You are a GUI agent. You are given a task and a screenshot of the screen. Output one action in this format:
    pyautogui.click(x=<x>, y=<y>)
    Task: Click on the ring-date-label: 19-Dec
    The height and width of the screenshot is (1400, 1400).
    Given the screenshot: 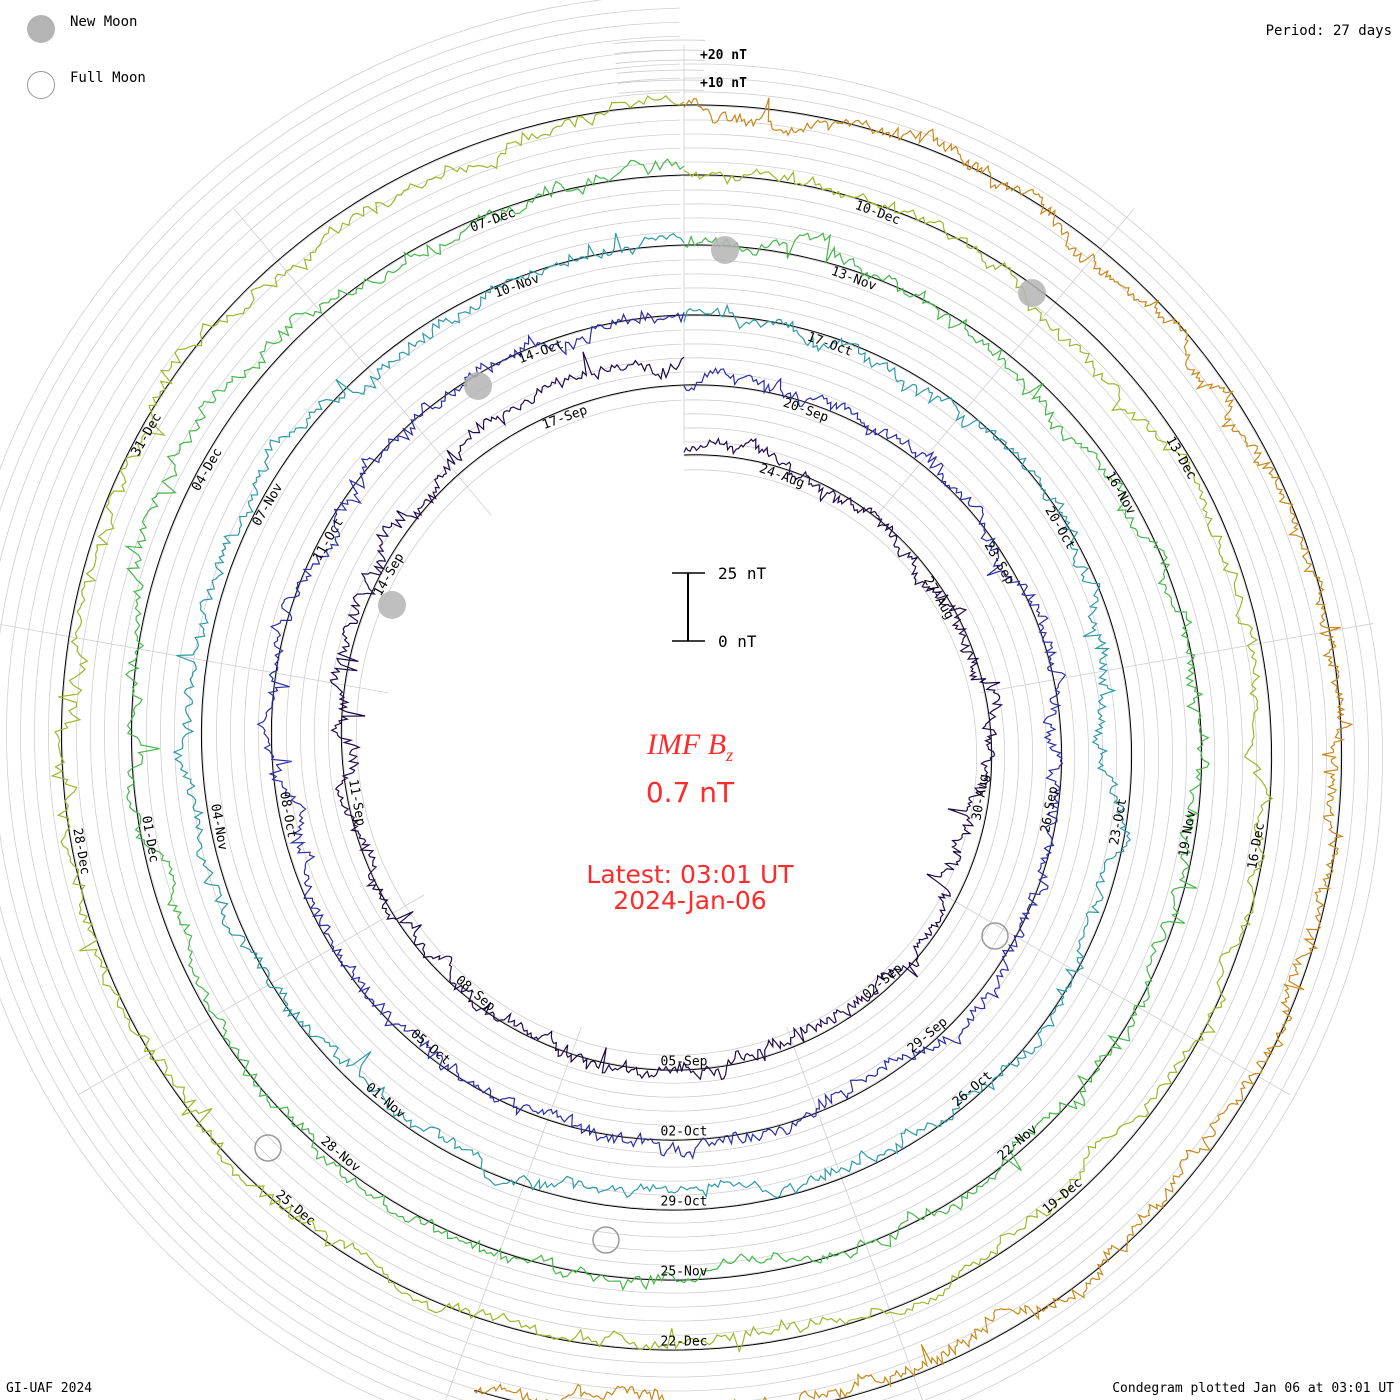 What is the action you would take?
    pyautogui.click(x=1063, y=1197)
    